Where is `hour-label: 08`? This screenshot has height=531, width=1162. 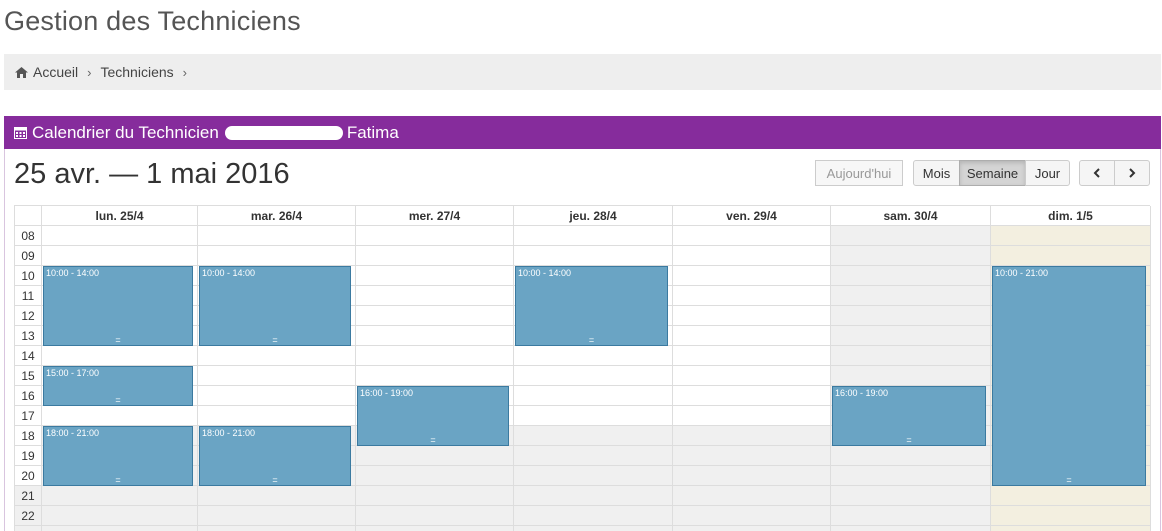 hour-label: 08 is located at coordinates (28, 236).